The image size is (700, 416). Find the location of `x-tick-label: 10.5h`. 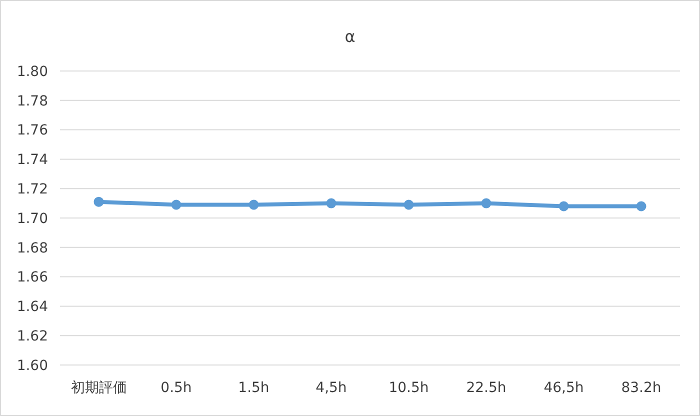

x-tick-label: 10.5h is located at coordinates (408, 388).